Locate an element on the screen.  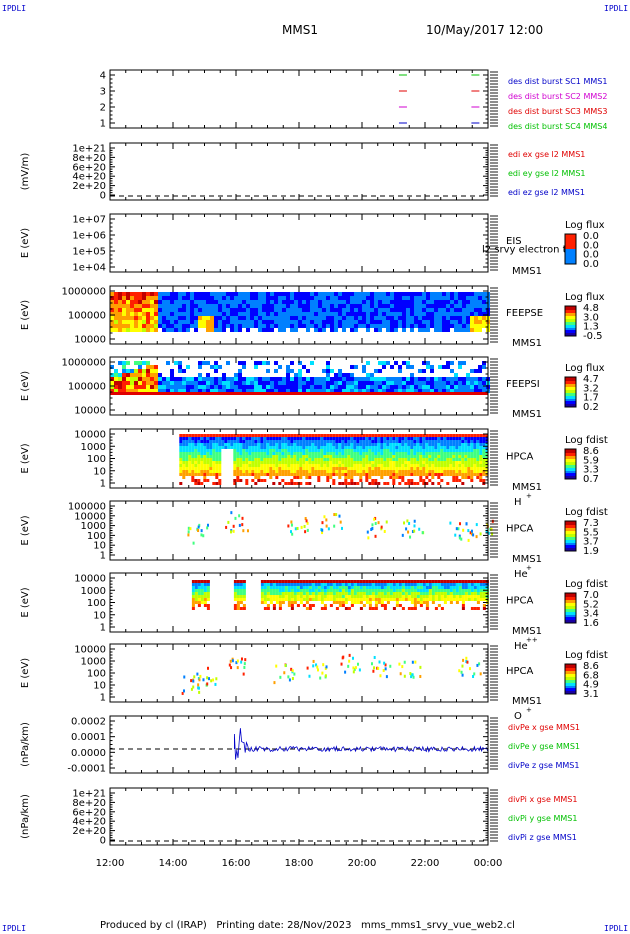
species-label: He is located at coordinates (521, 574).